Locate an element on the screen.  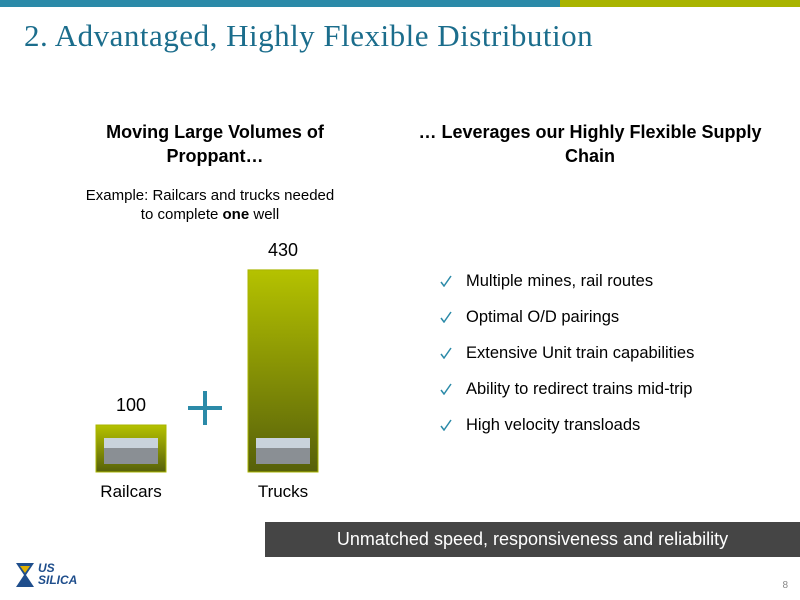
bullet: Multiple mines, rail routes is located at coordinates (567, 281).